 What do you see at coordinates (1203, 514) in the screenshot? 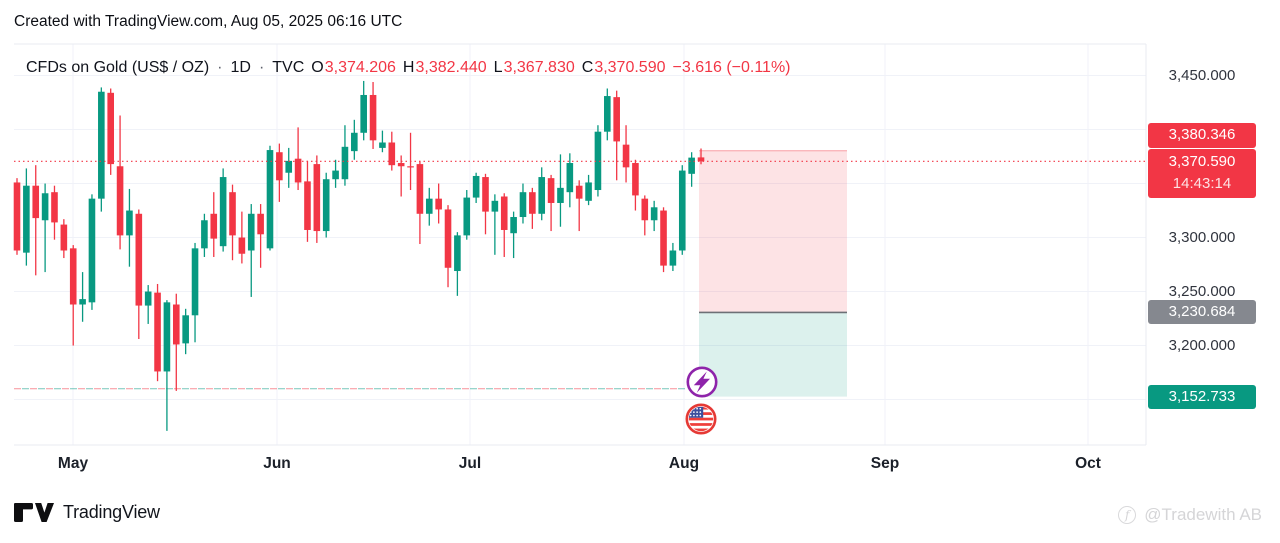
I see `author-handle: @Tradewith AB` at bounding box center [1203, 514].